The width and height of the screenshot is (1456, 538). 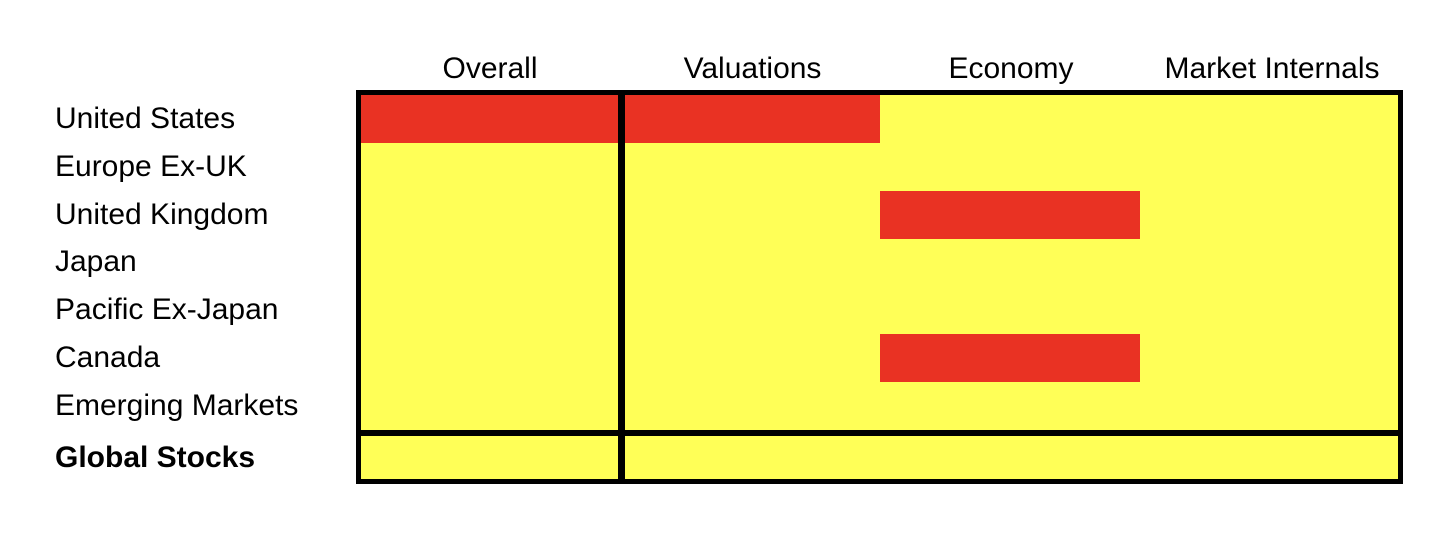 I want to click on cell-global-stocks-economy, so click(x=1010, y=457).